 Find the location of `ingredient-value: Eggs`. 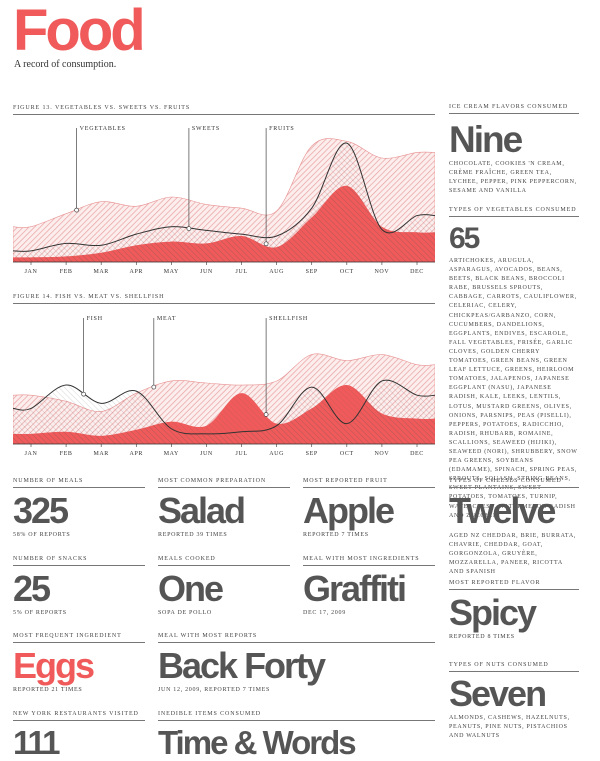

ingredient-value: Eggs is located at coordinates (54, 665).